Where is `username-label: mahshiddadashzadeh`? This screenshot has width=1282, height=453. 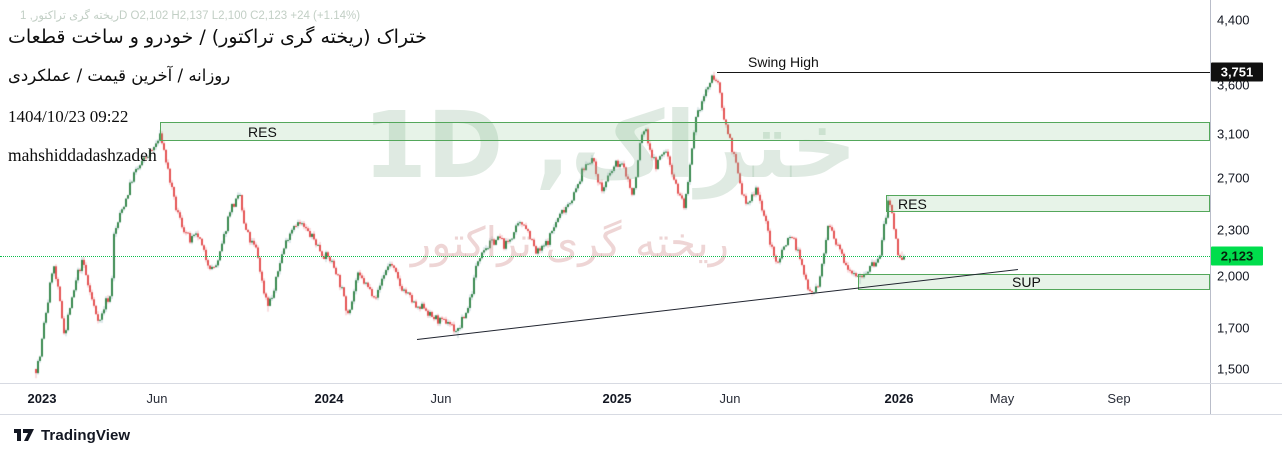
username-label: mahshiddadashzadeh is located at coordinates (82, 155).